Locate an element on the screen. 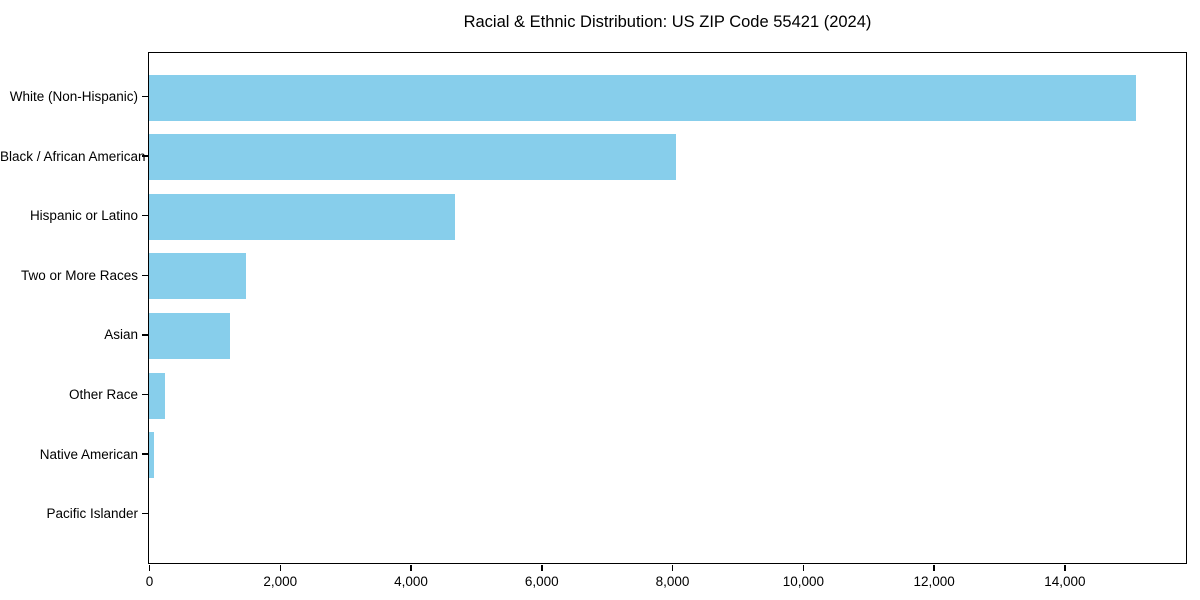 Image resolution: width=1200 pixels, height=600 pixels. x-axis-tick-label: 14,000 is located at coordinates (1065, 581).